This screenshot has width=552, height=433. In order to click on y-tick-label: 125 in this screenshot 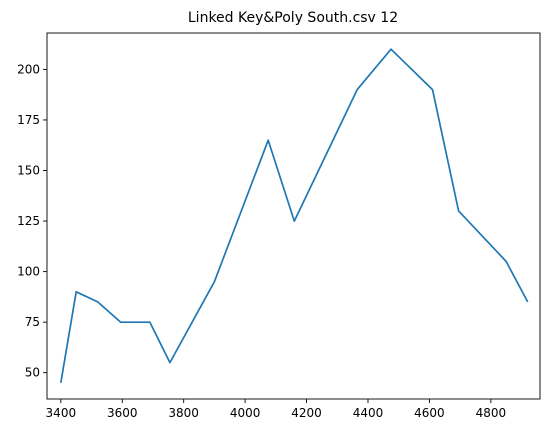, I will do `click(28, 221)`.